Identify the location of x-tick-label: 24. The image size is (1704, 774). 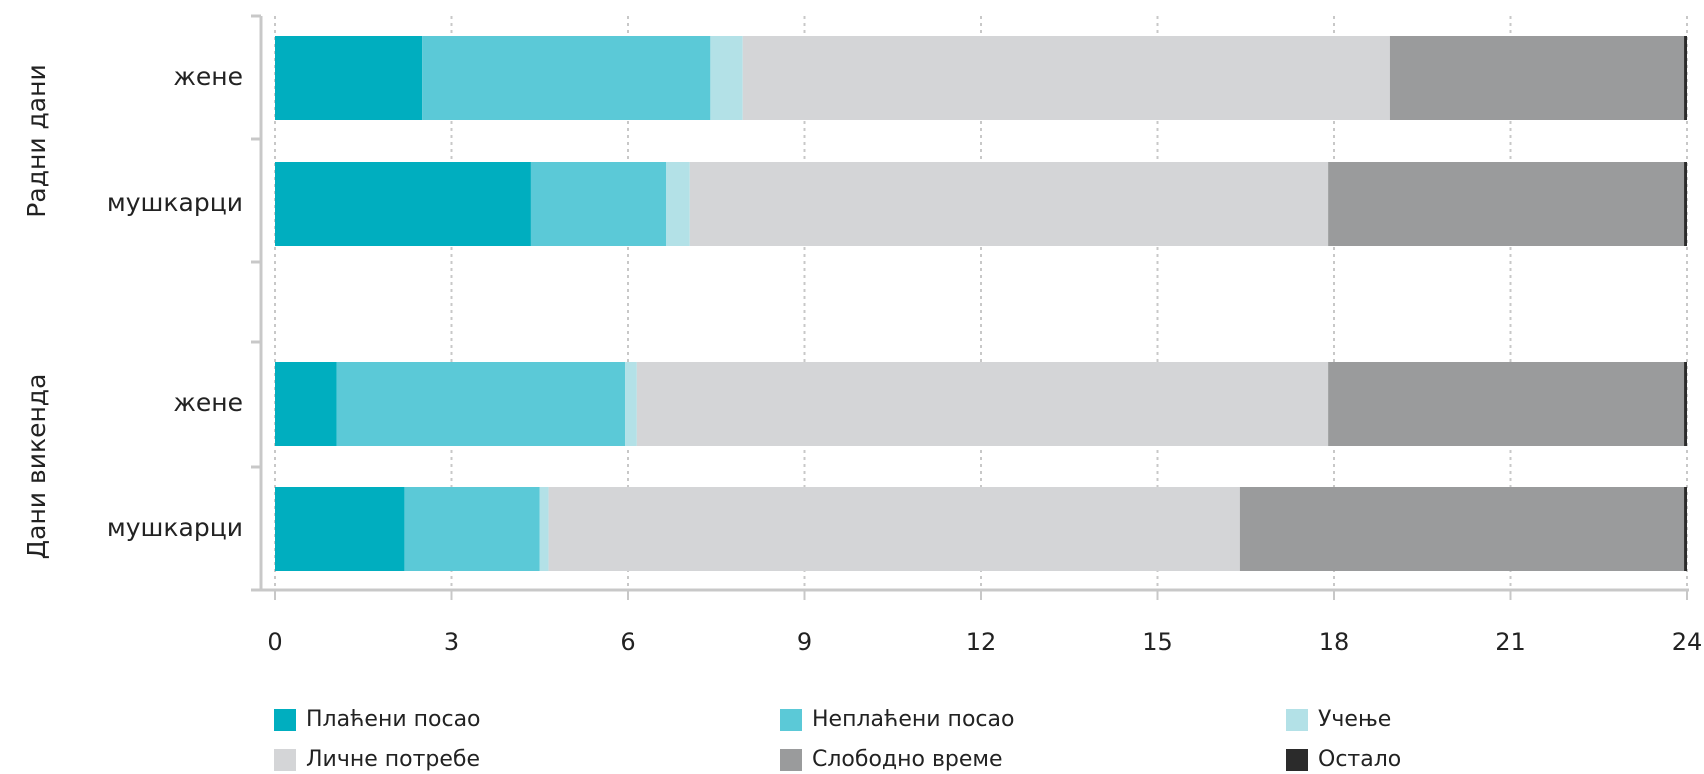
(1687, 642).